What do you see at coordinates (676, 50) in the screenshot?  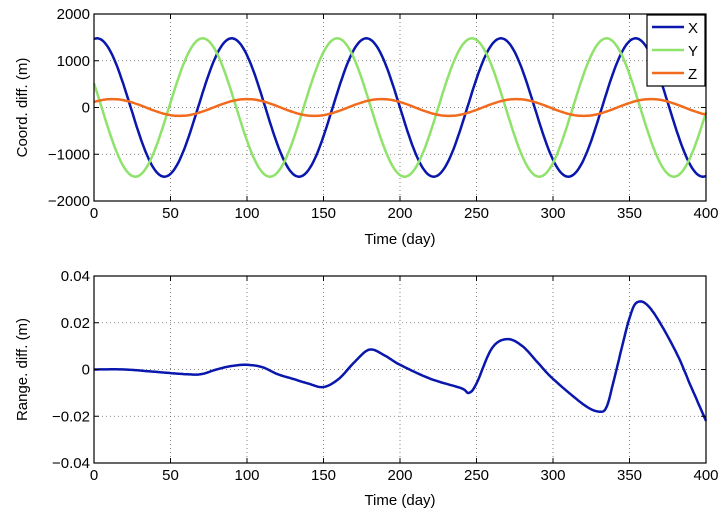 I see `legend: X Y Z` at bounding box center [676, 50].